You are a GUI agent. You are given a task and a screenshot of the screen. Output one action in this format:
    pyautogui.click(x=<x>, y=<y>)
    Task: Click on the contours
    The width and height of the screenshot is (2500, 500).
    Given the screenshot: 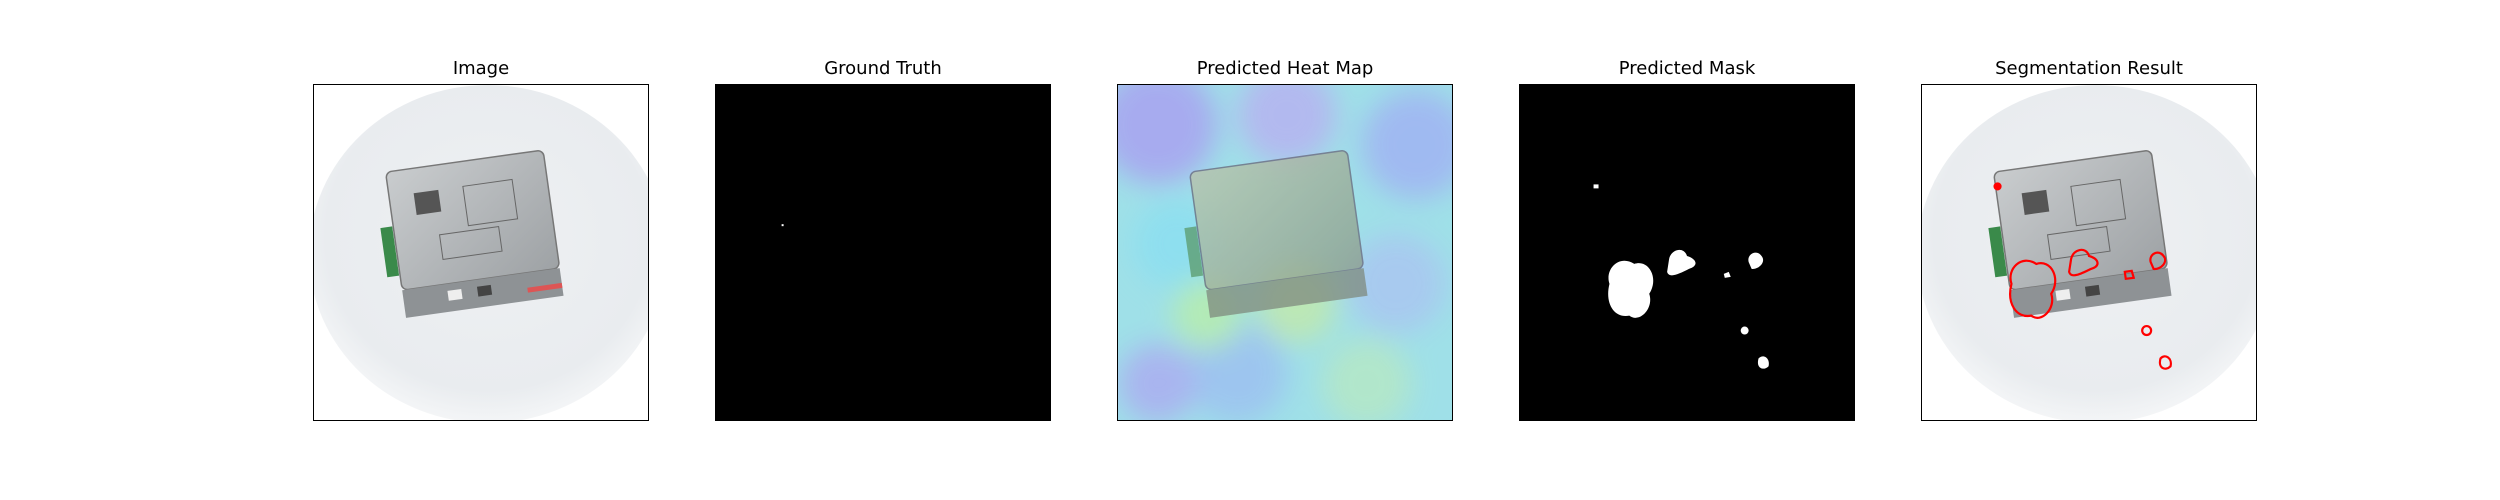 What is the action you would take?
    pyautogui.click(x=2082, y=276)
    